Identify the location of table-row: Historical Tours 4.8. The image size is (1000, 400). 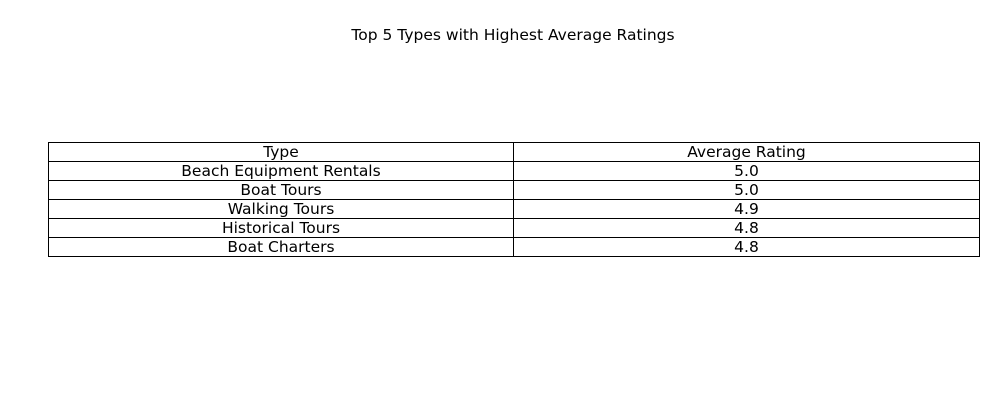
(514, 228).